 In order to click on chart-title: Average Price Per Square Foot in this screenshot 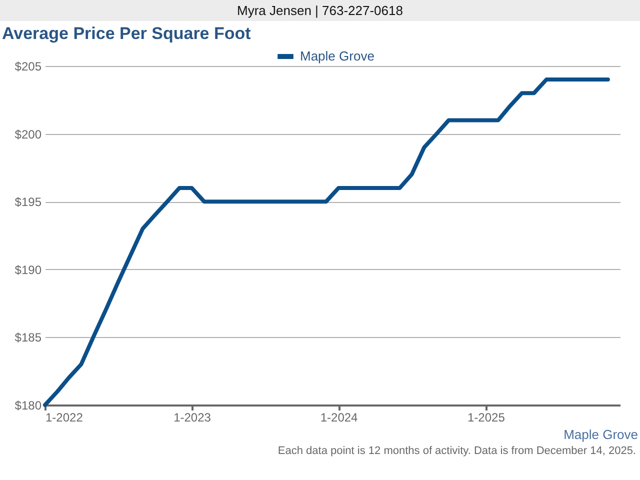, I will do `click(126, 34)`.